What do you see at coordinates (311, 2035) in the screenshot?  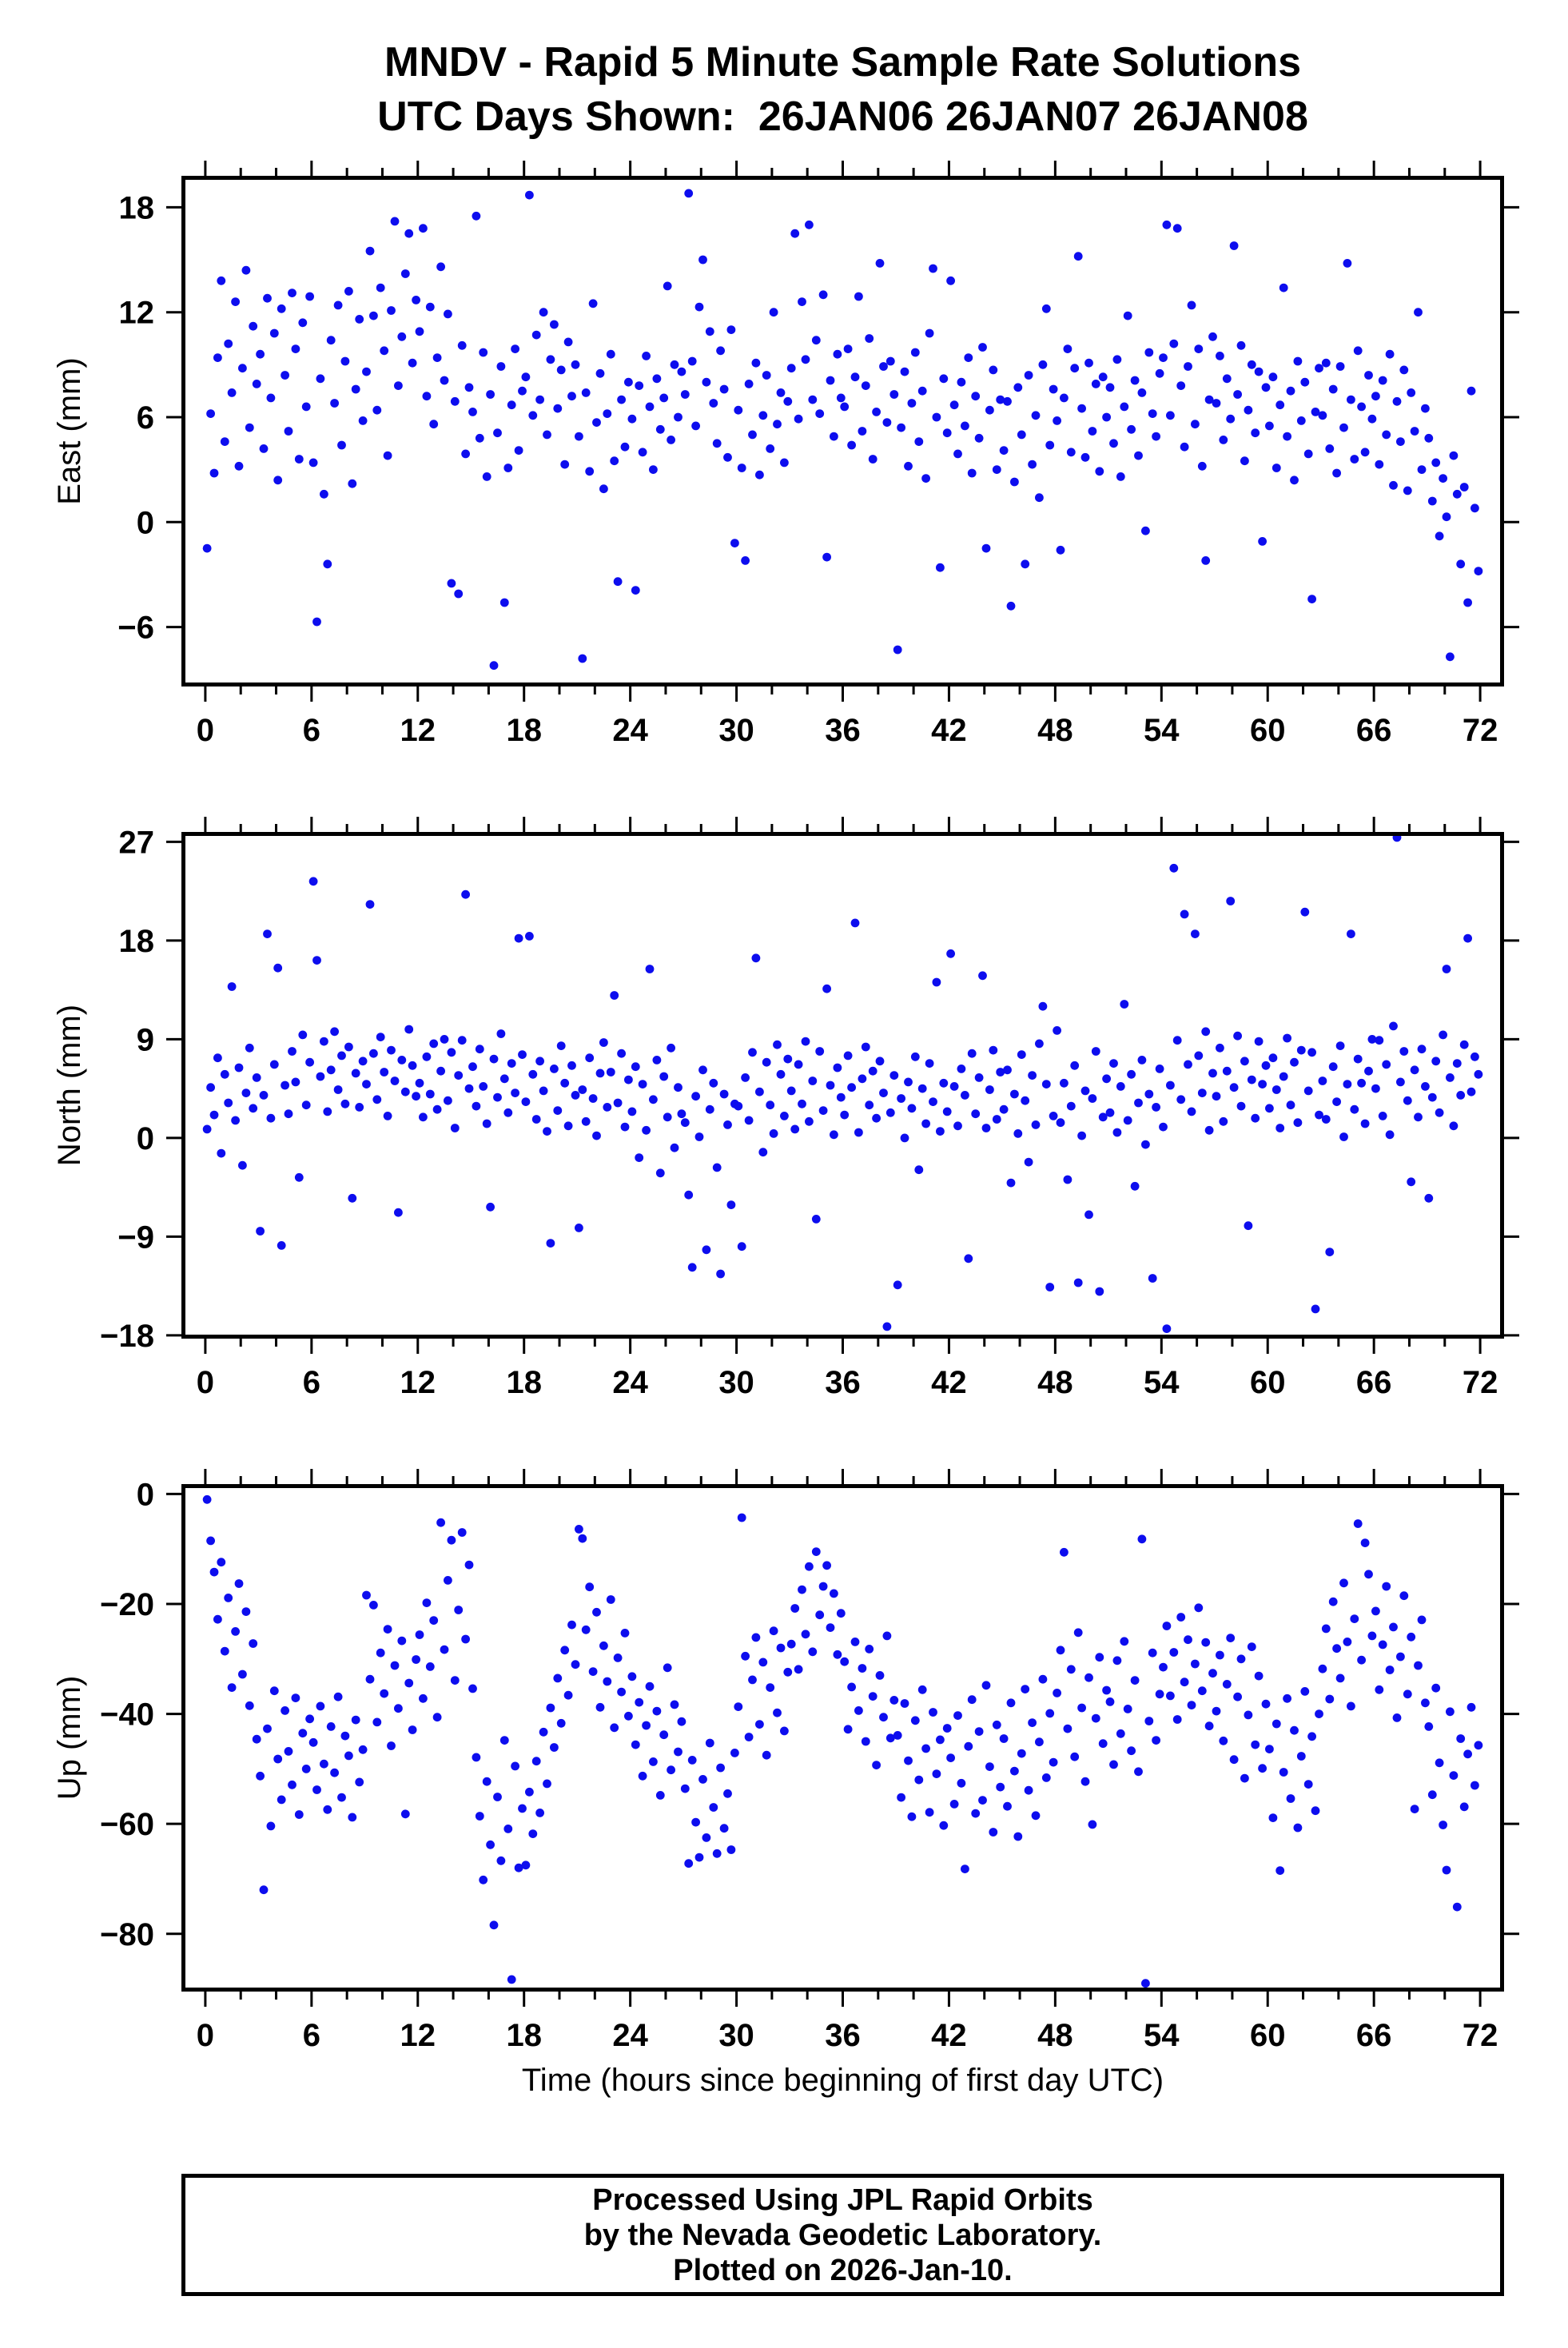 I see `x-tick-label: 6` at bounding box center [311, 2035].